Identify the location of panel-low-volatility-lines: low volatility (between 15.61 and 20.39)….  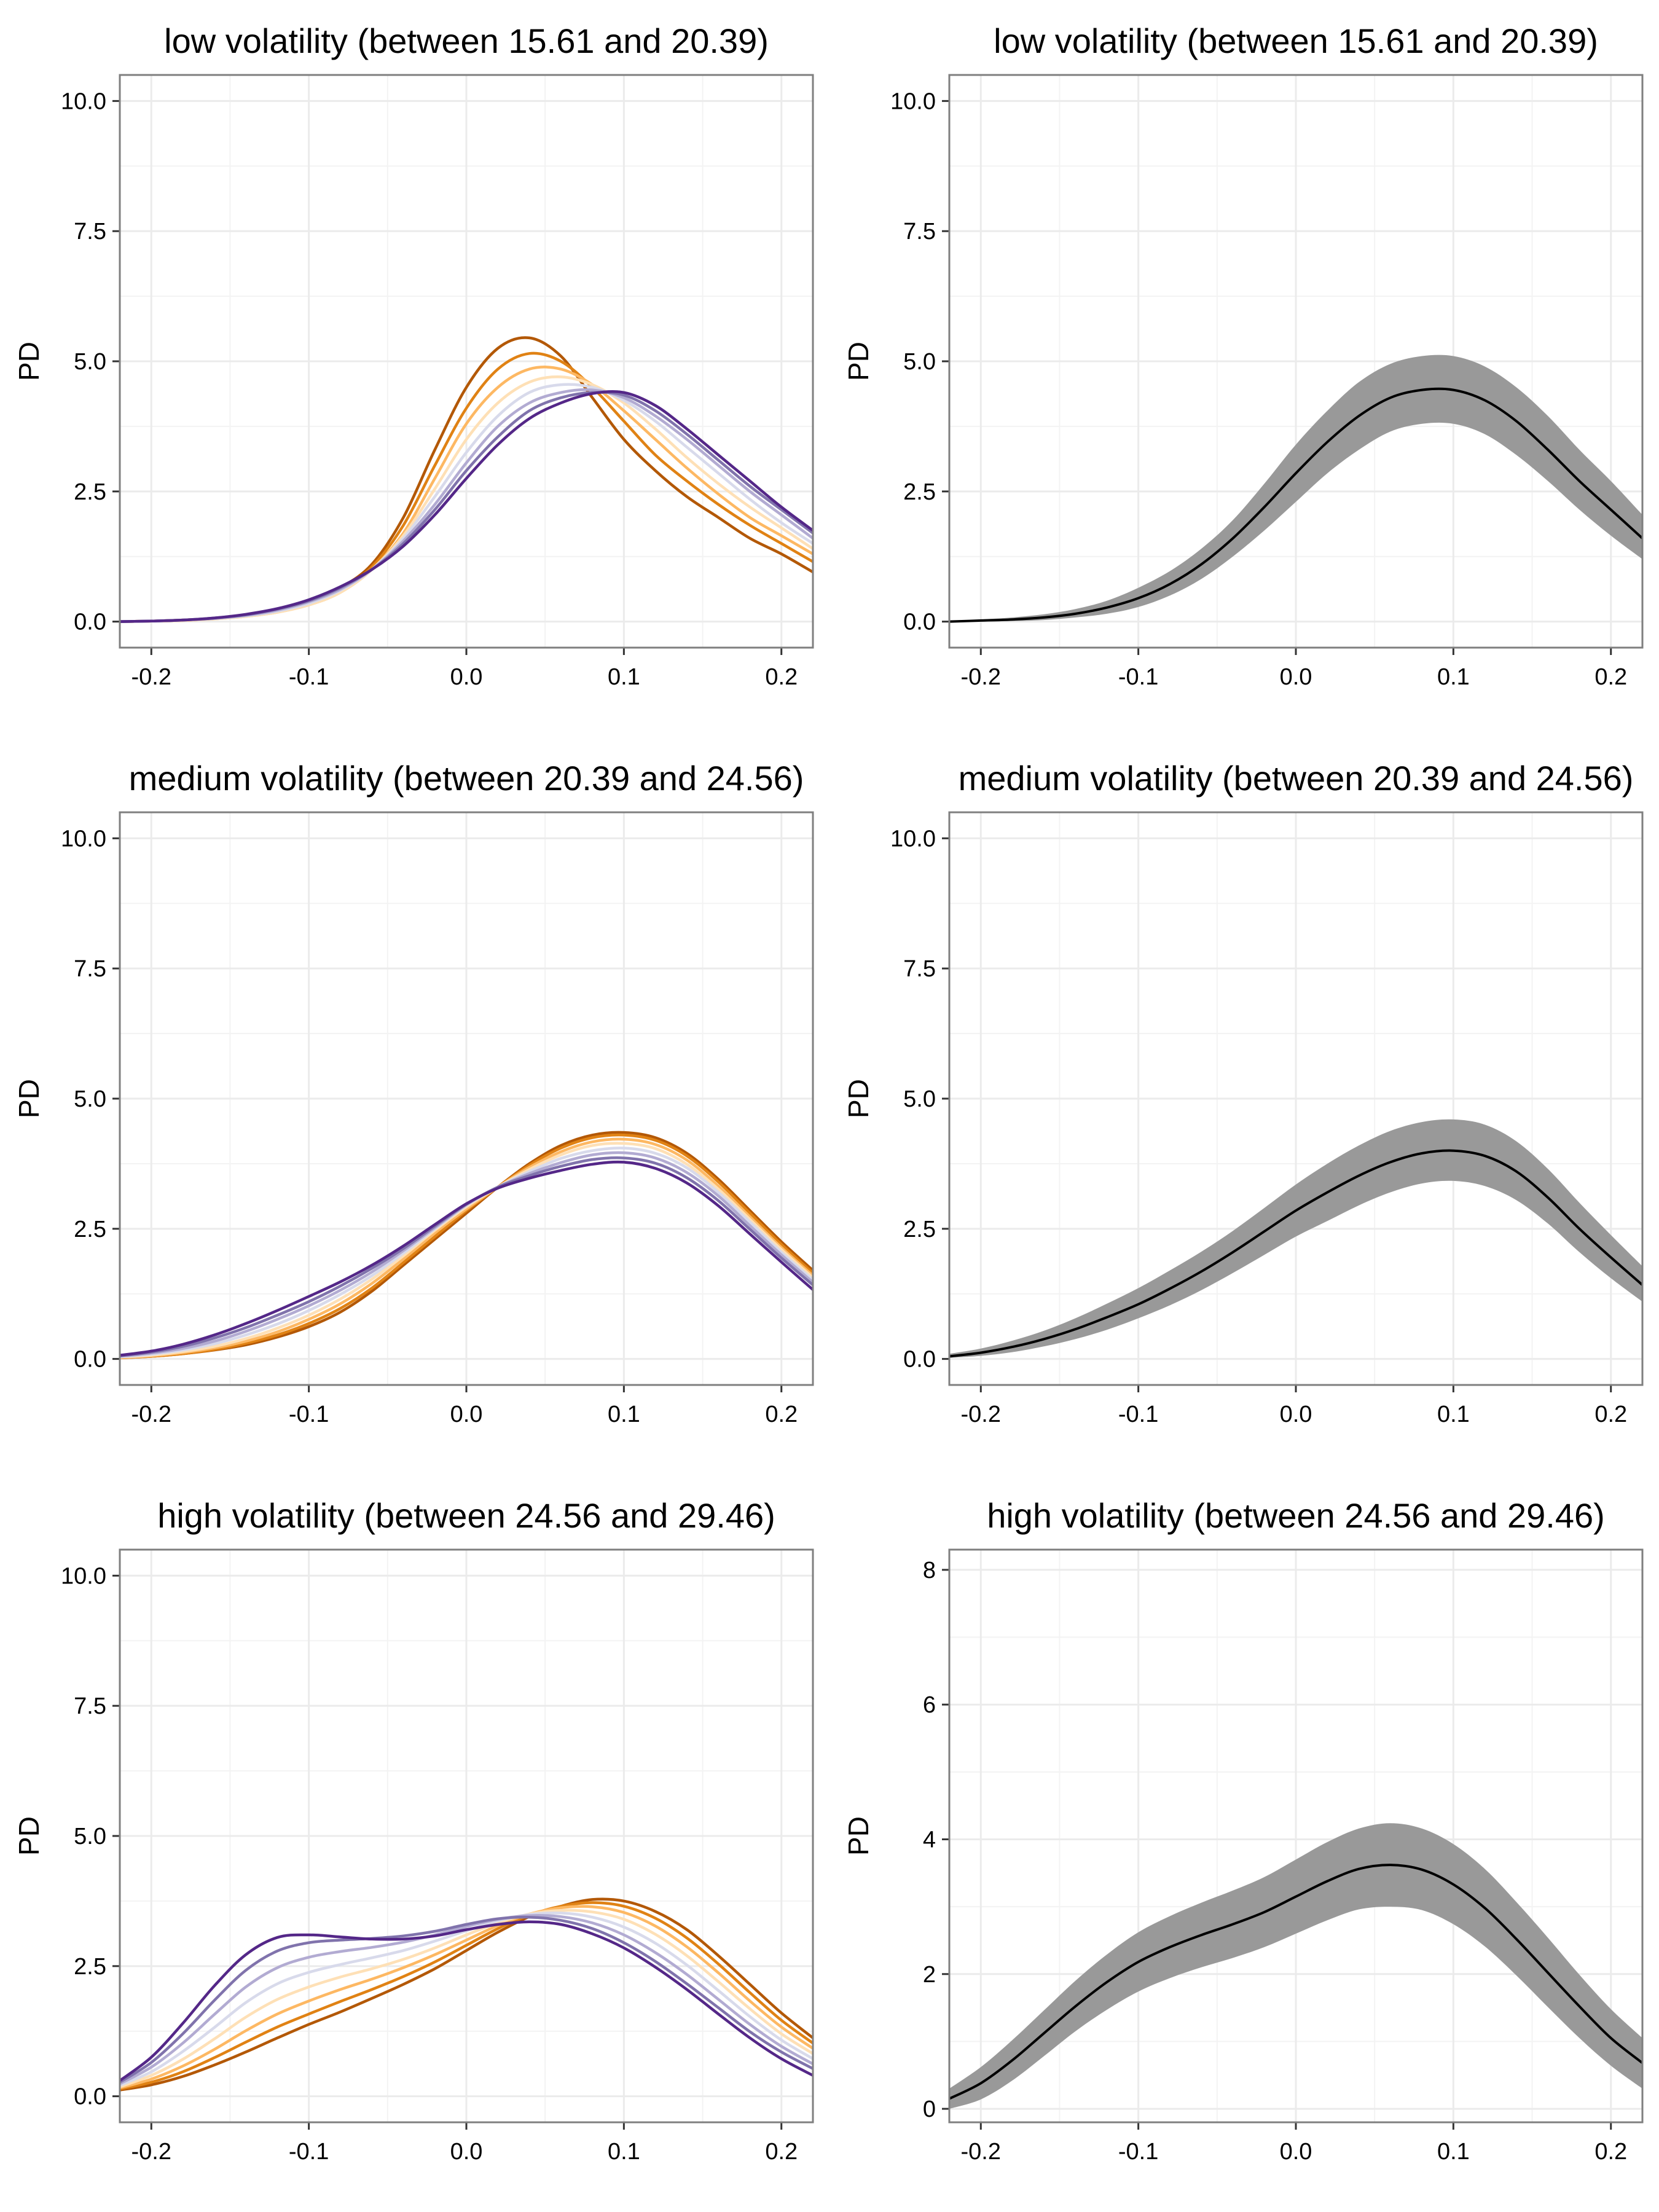
(413, 356).